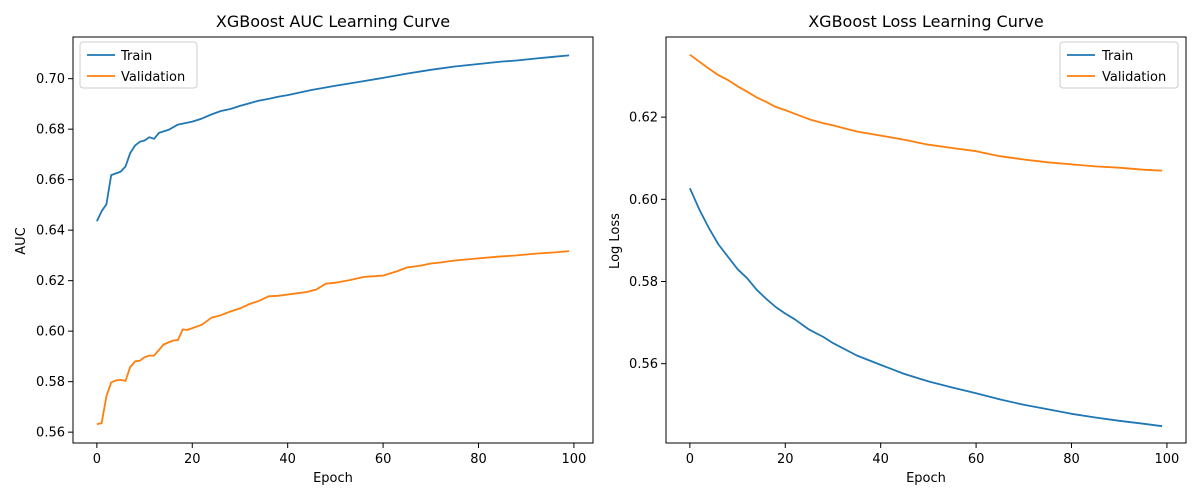 Image resolution: width=1200 pixels, height=500 pixels. Describe the element at coordinates (333, 138) in the screenshot. I see `auc-train-line` at that location.